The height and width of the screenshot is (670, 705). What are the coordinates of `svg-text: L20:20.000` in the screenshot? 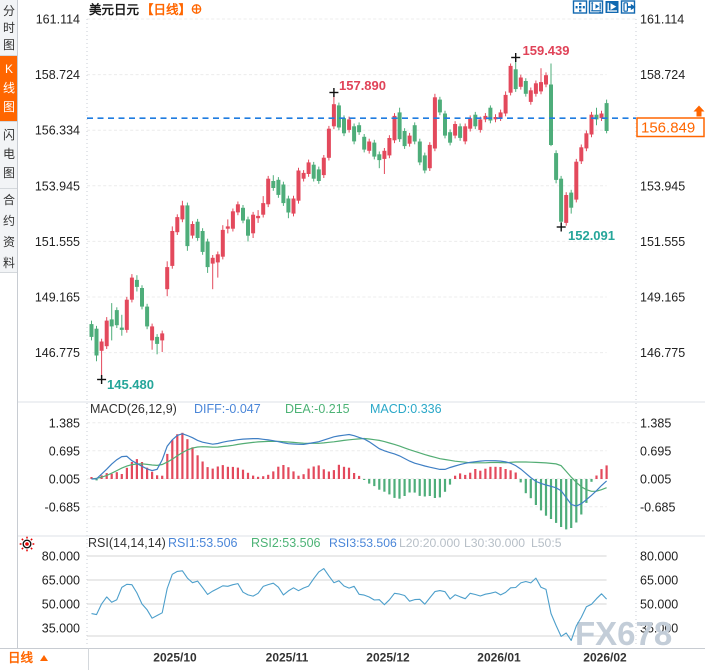 It's located at (429, 543).